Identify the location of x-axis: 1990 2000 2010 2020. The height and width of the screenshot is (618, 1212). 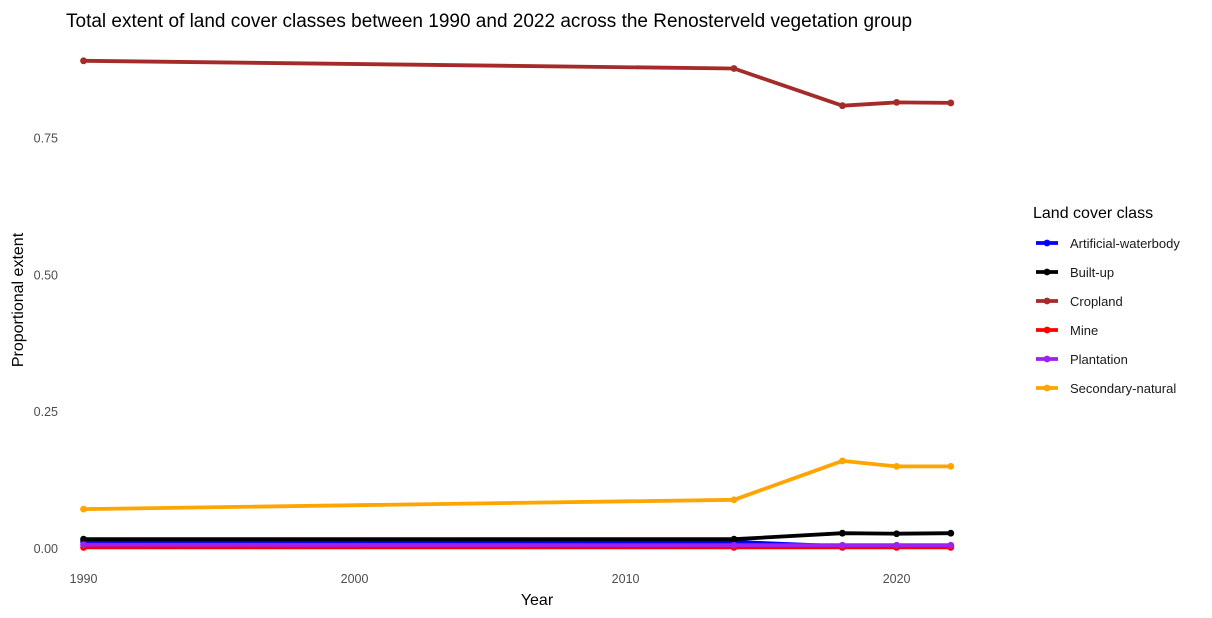
(490, 579).